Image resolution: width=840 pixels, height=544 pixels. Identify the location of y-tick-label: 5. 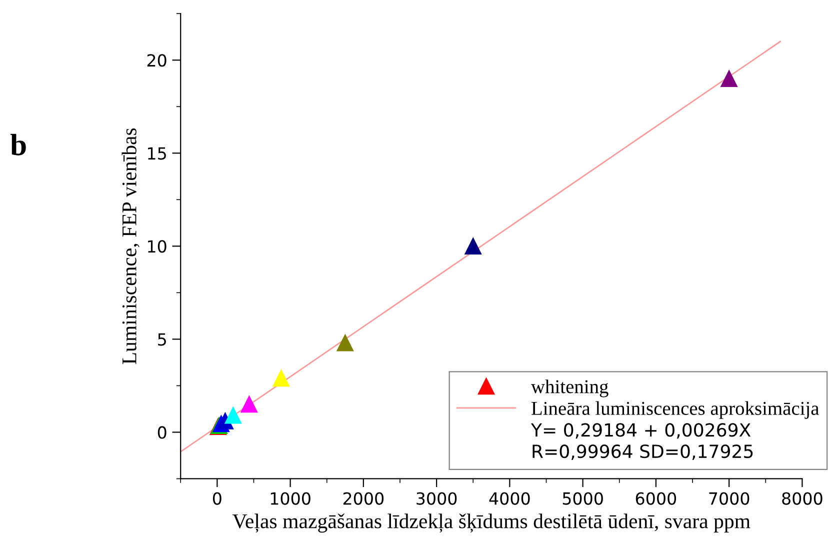
(162, 339).